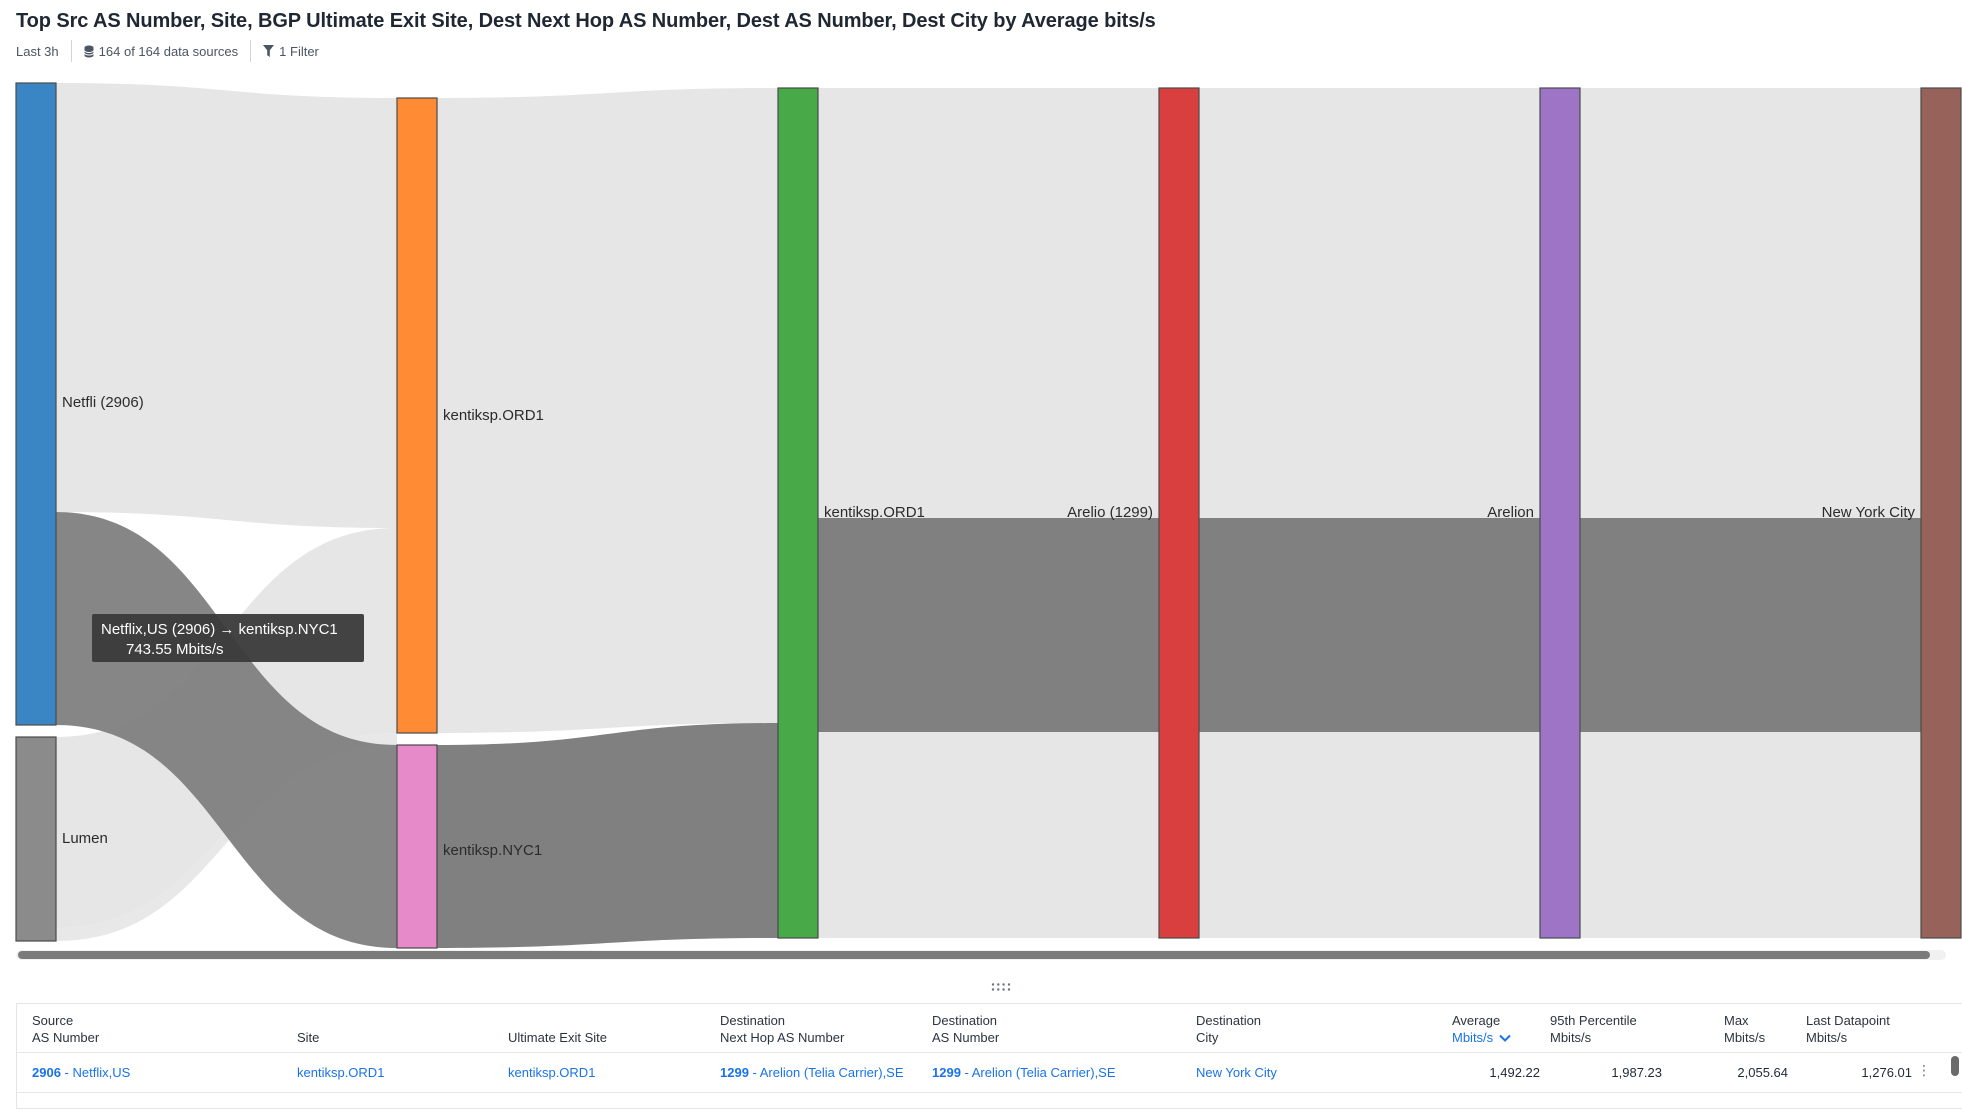  Describe the element at coordinates (493, 415) in the screenshot. I see `node-label-ord1: kentiksp.ORD1` at that location.